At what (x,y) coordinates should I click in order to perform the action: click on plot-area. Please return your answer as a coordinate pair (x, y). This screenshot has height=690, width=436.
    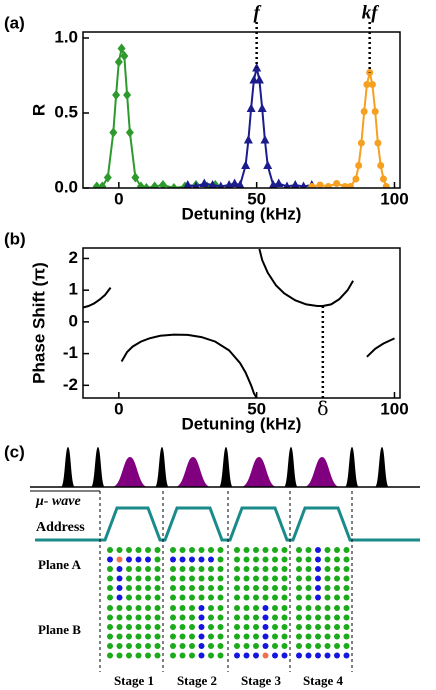
    Looking at the image, I should click on (241, 115).